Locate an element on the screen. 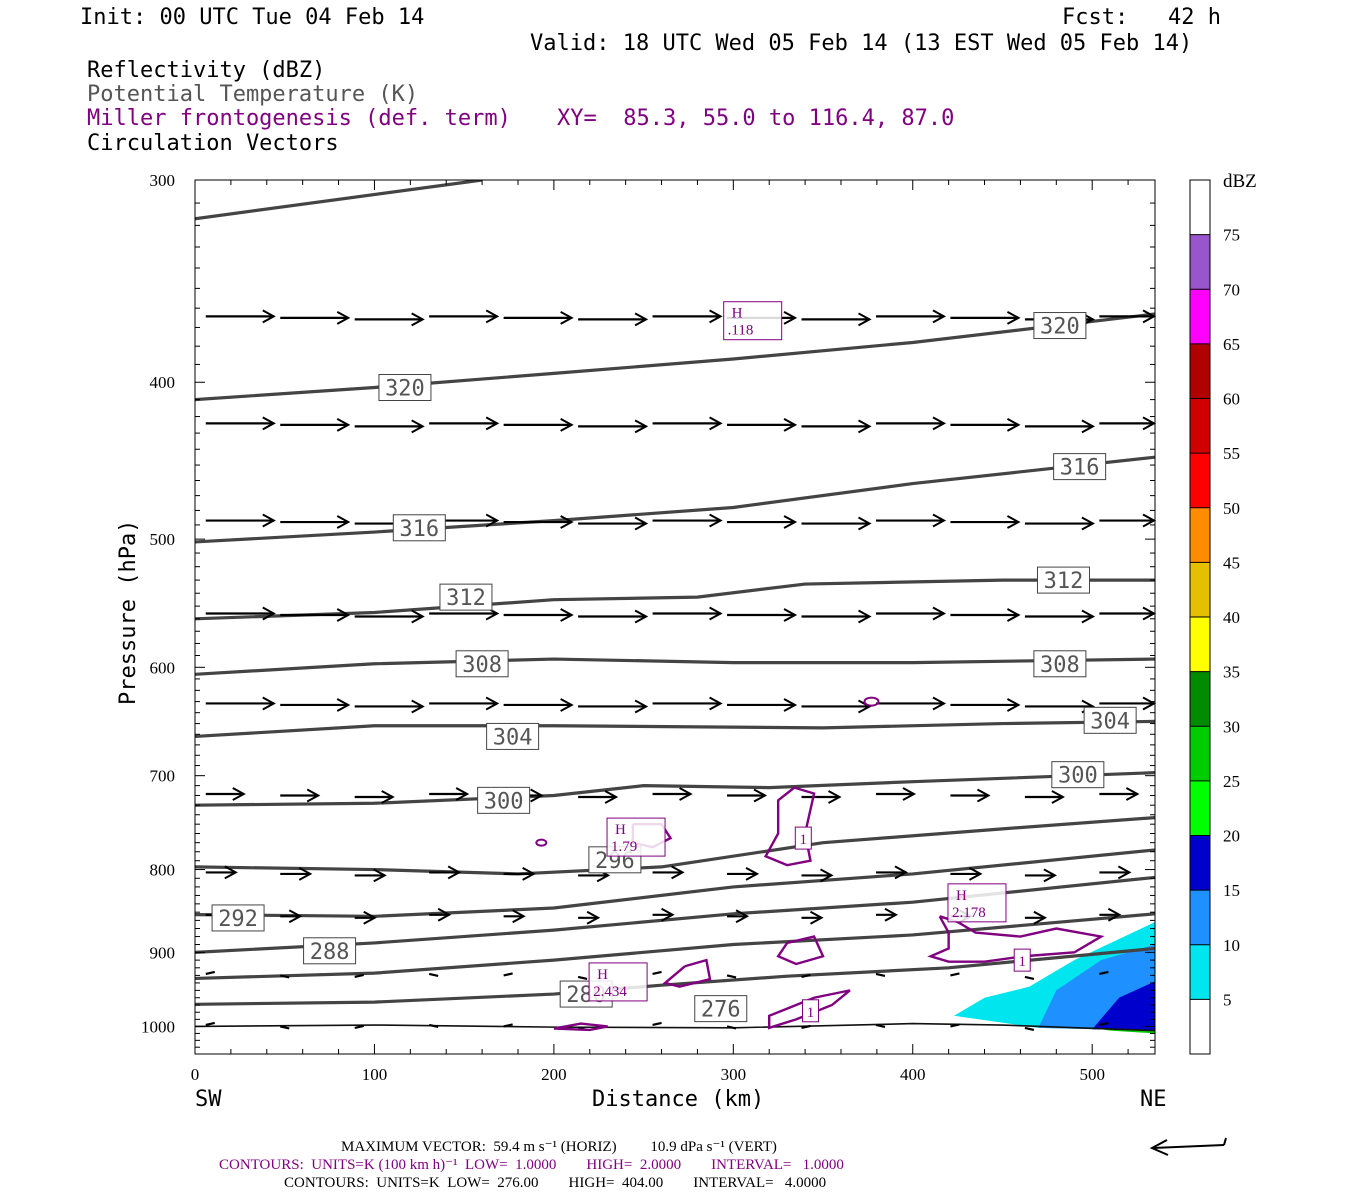 Image resolution: width=1350 pixels, height=1200 pixels. colorbar-label: 20 is located at coordinates (1231, 836).